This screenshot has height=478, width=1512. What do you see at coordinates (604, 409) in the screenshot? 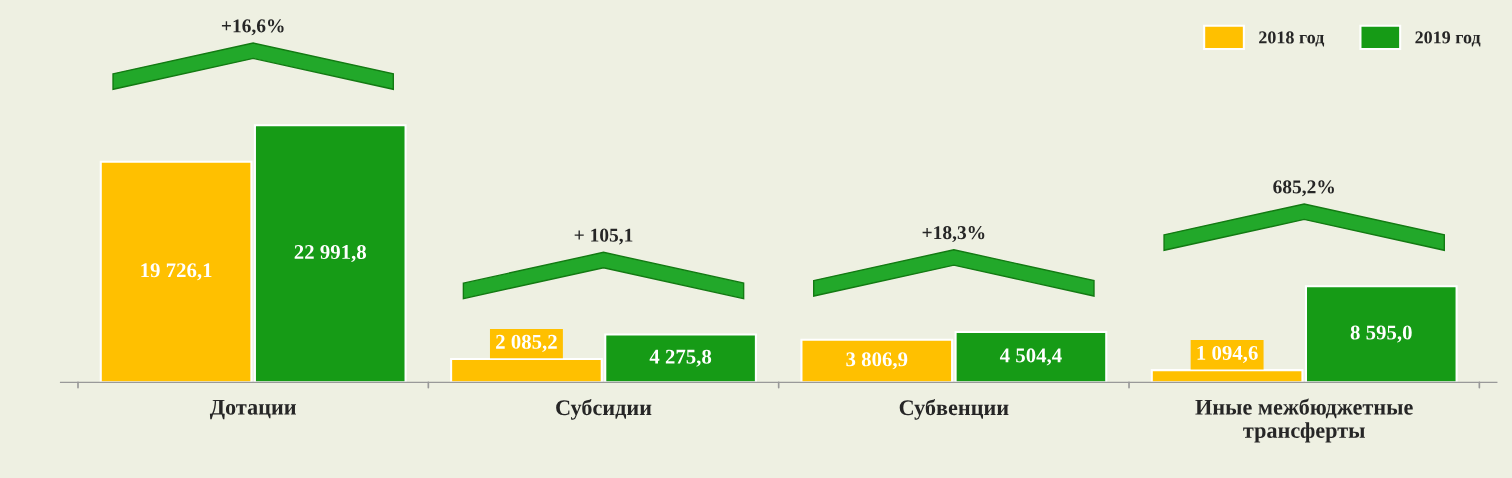
I see `x-tick-label: Субсидии` at bounding box center [604, 409].